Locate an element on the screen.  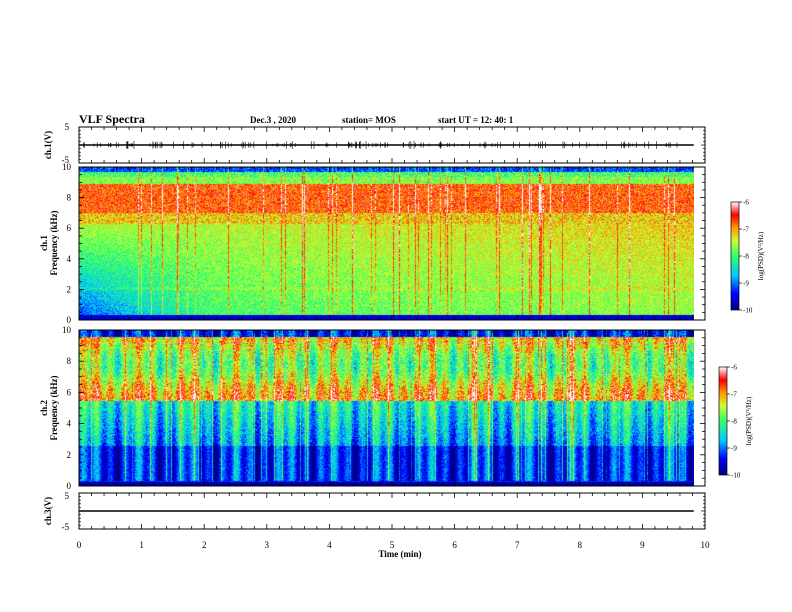
ch2-spectrogram-ylabel-2: Frequency (kHz) is located at coordinates (54, 407).